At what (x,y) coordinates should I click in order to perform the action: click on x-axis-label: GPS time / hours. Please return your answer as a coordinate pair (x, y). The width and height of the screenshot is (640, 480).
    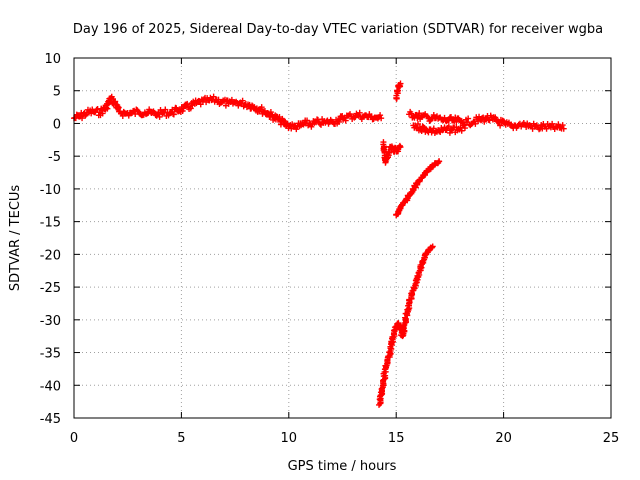
    Looking at the image, I should click on (342, 466).